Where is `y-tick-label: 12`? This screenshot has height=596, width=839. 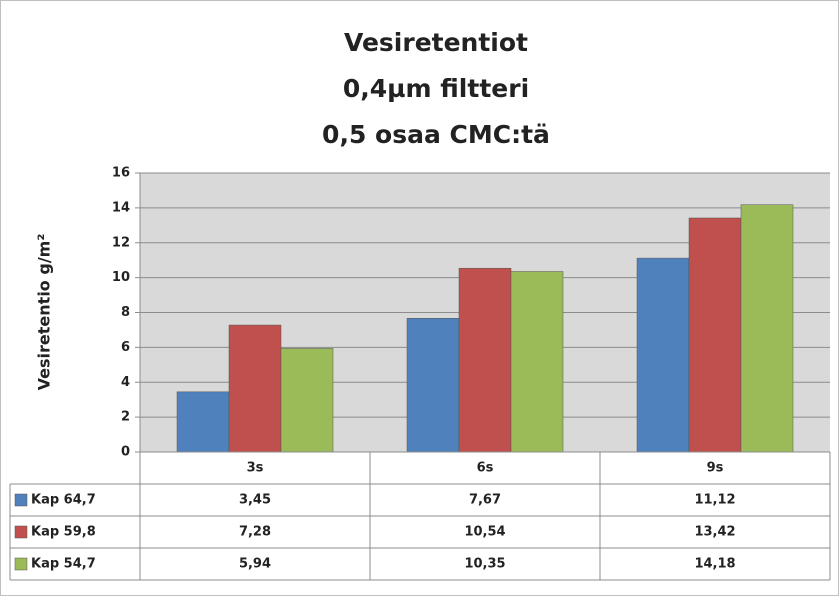 y-tick-label: 12 is located at coordinates (121, 242).